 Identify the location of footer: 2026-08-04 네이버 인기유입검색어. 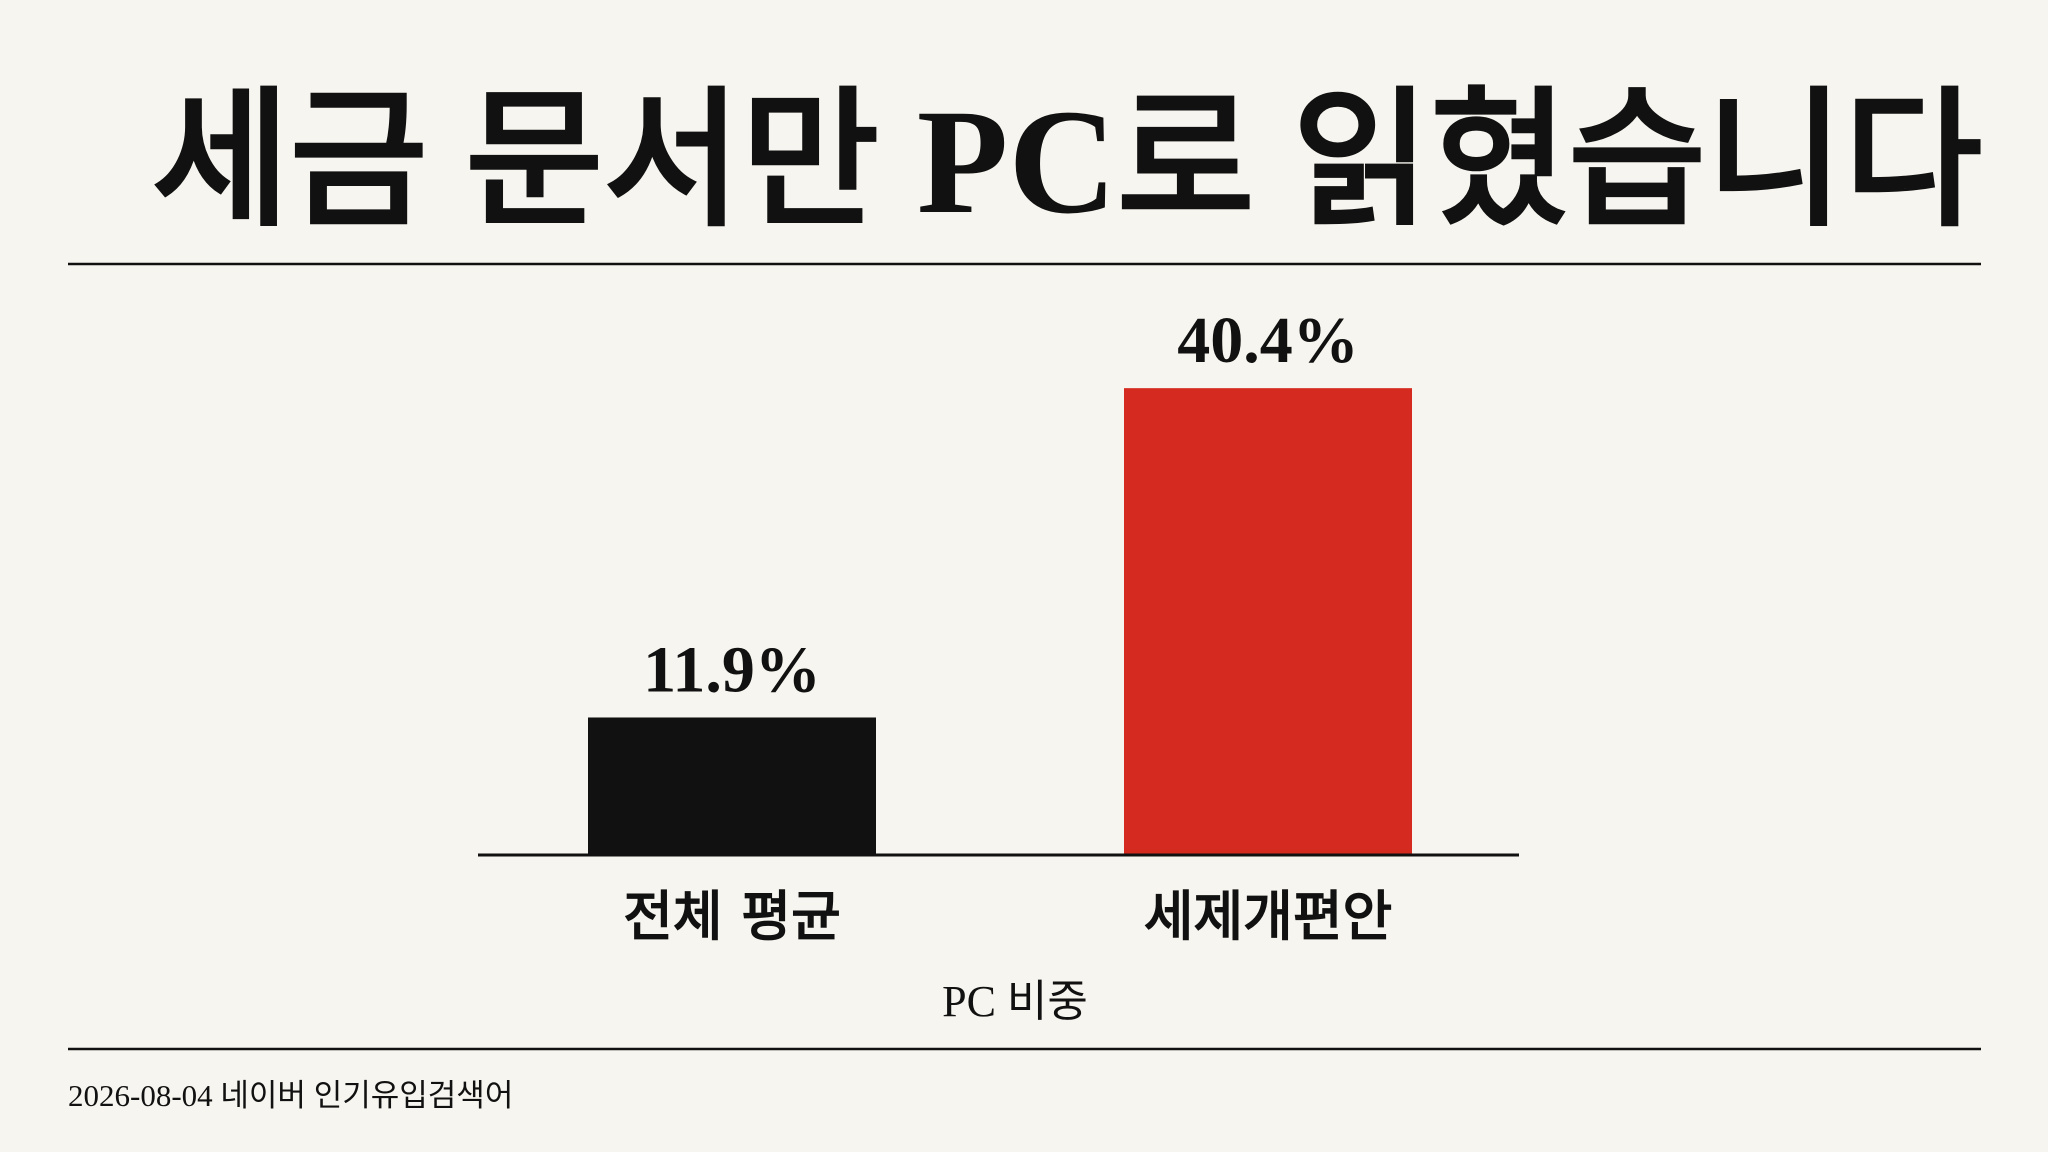
(290, 1095).